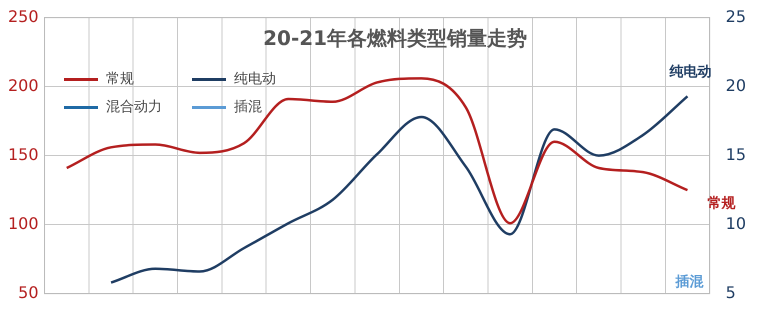  What do you see at coordinates (736, 16) in the screenshot?
I see `y2-tick-label: 25` at bounding box center [736, 16].